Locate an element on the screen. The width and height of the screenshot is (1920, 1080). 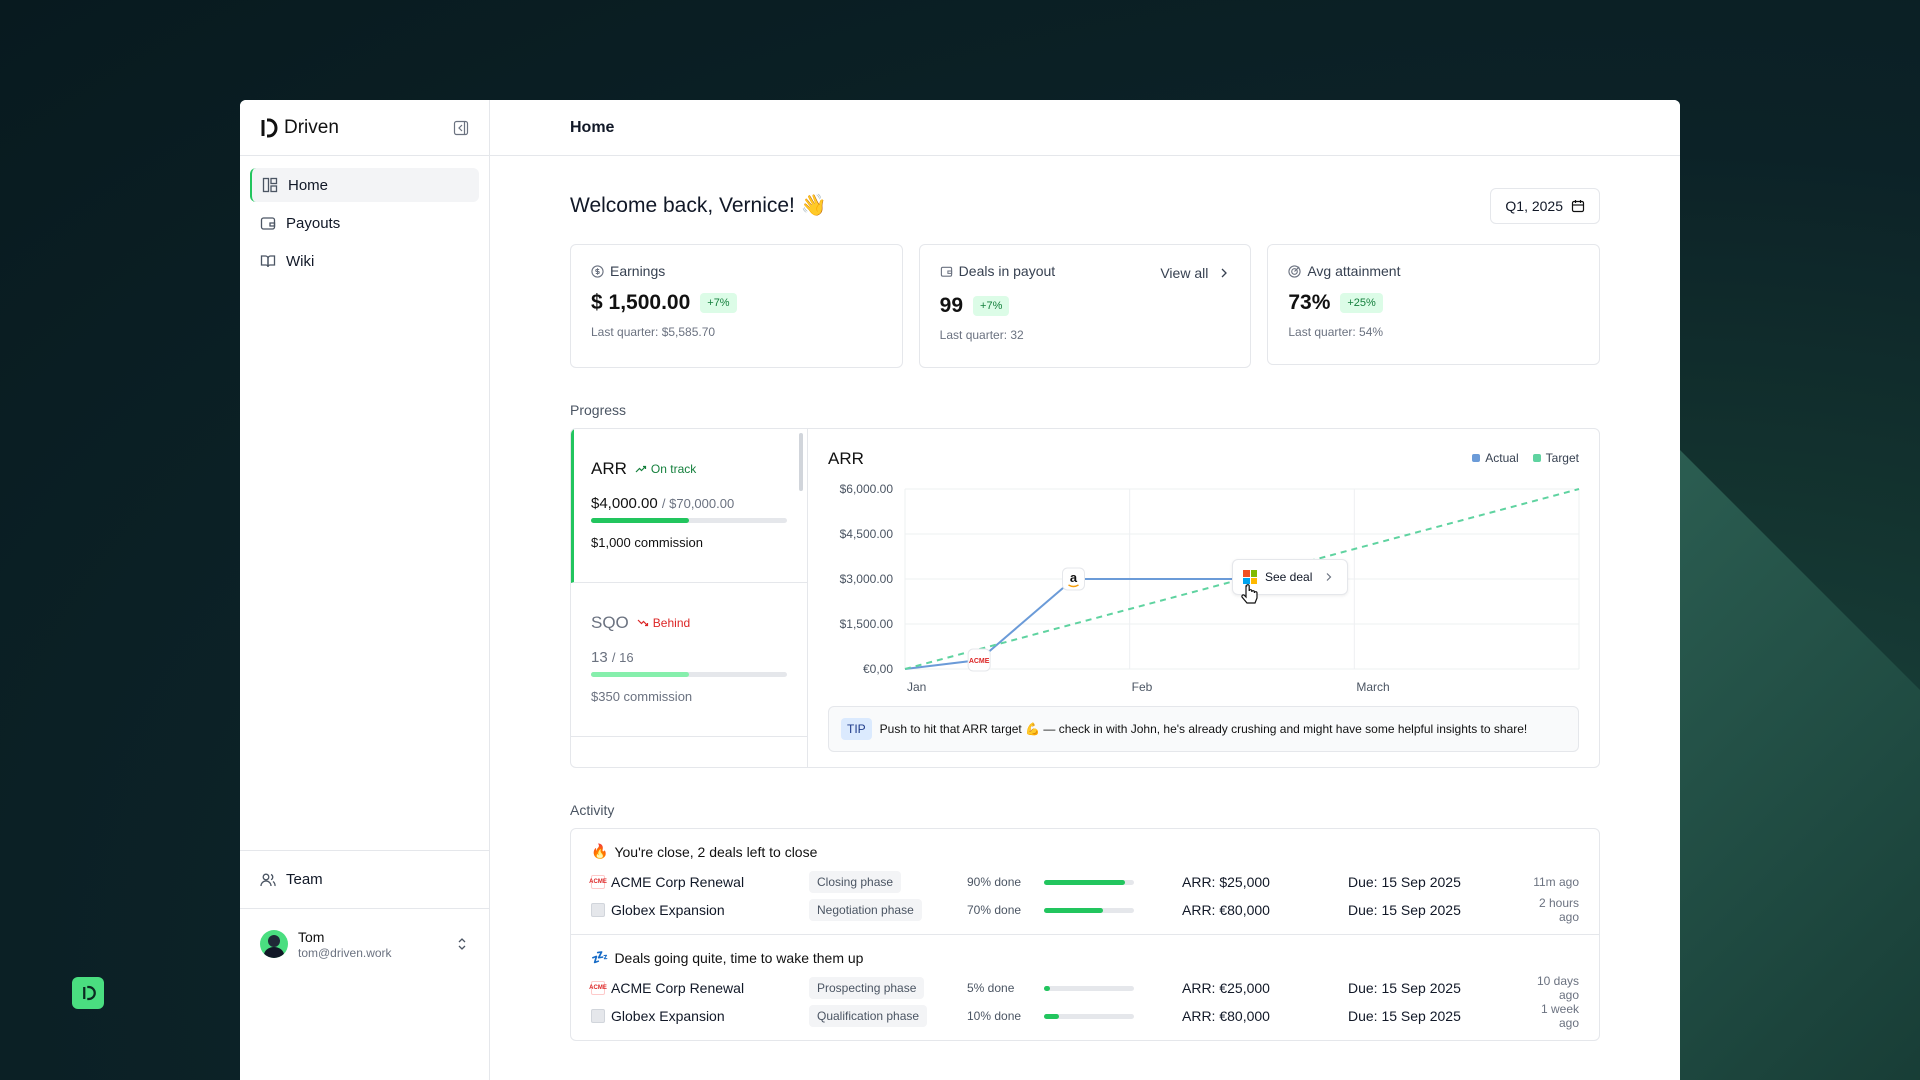
deal-updated: 1 week ago is located at coordinates (1559, 1016).